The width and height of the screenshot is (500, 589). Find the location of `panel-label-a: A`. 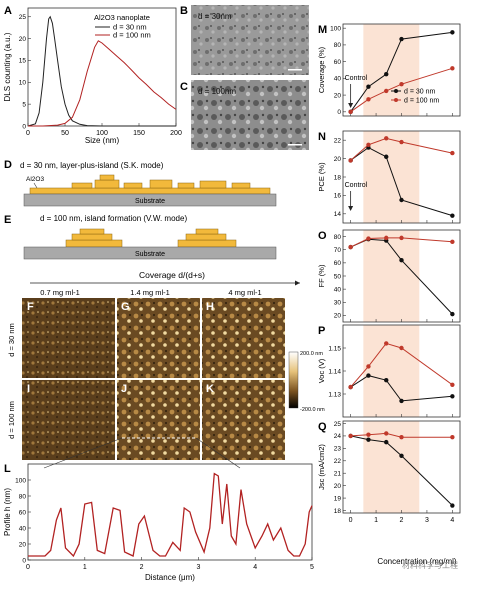

panel-label-a: A is located at coordinates (8, 11).